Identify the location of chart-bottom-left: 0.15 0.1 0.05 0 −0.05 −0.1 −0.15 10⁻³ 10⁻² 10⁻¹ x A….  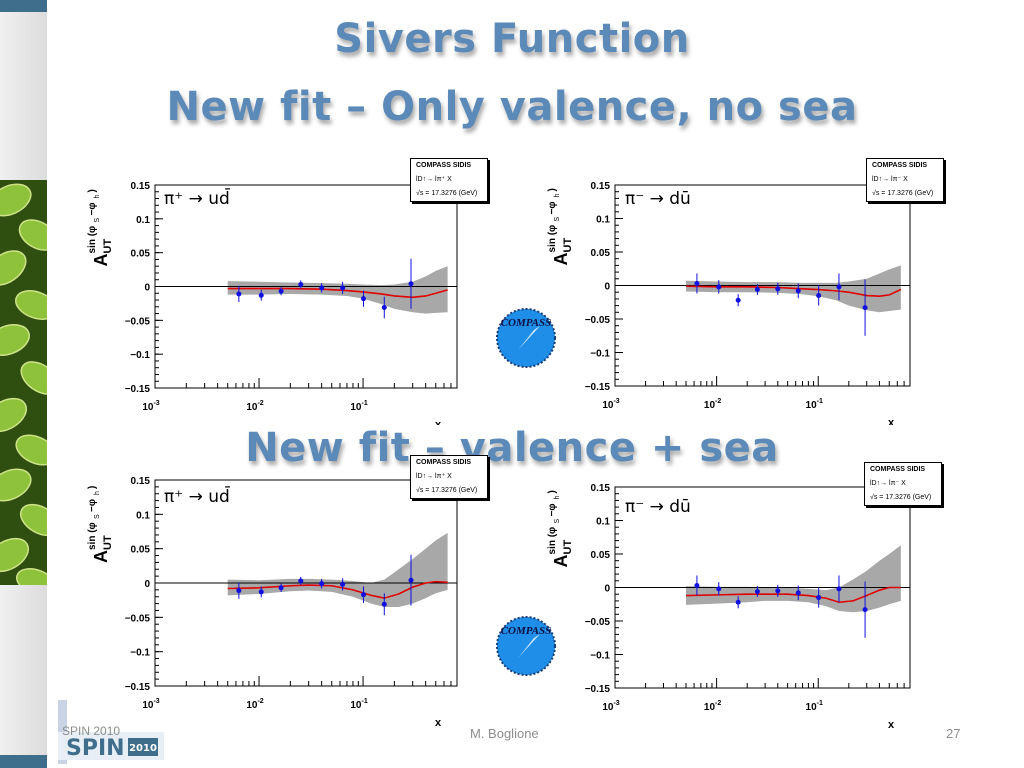
(272, 602).